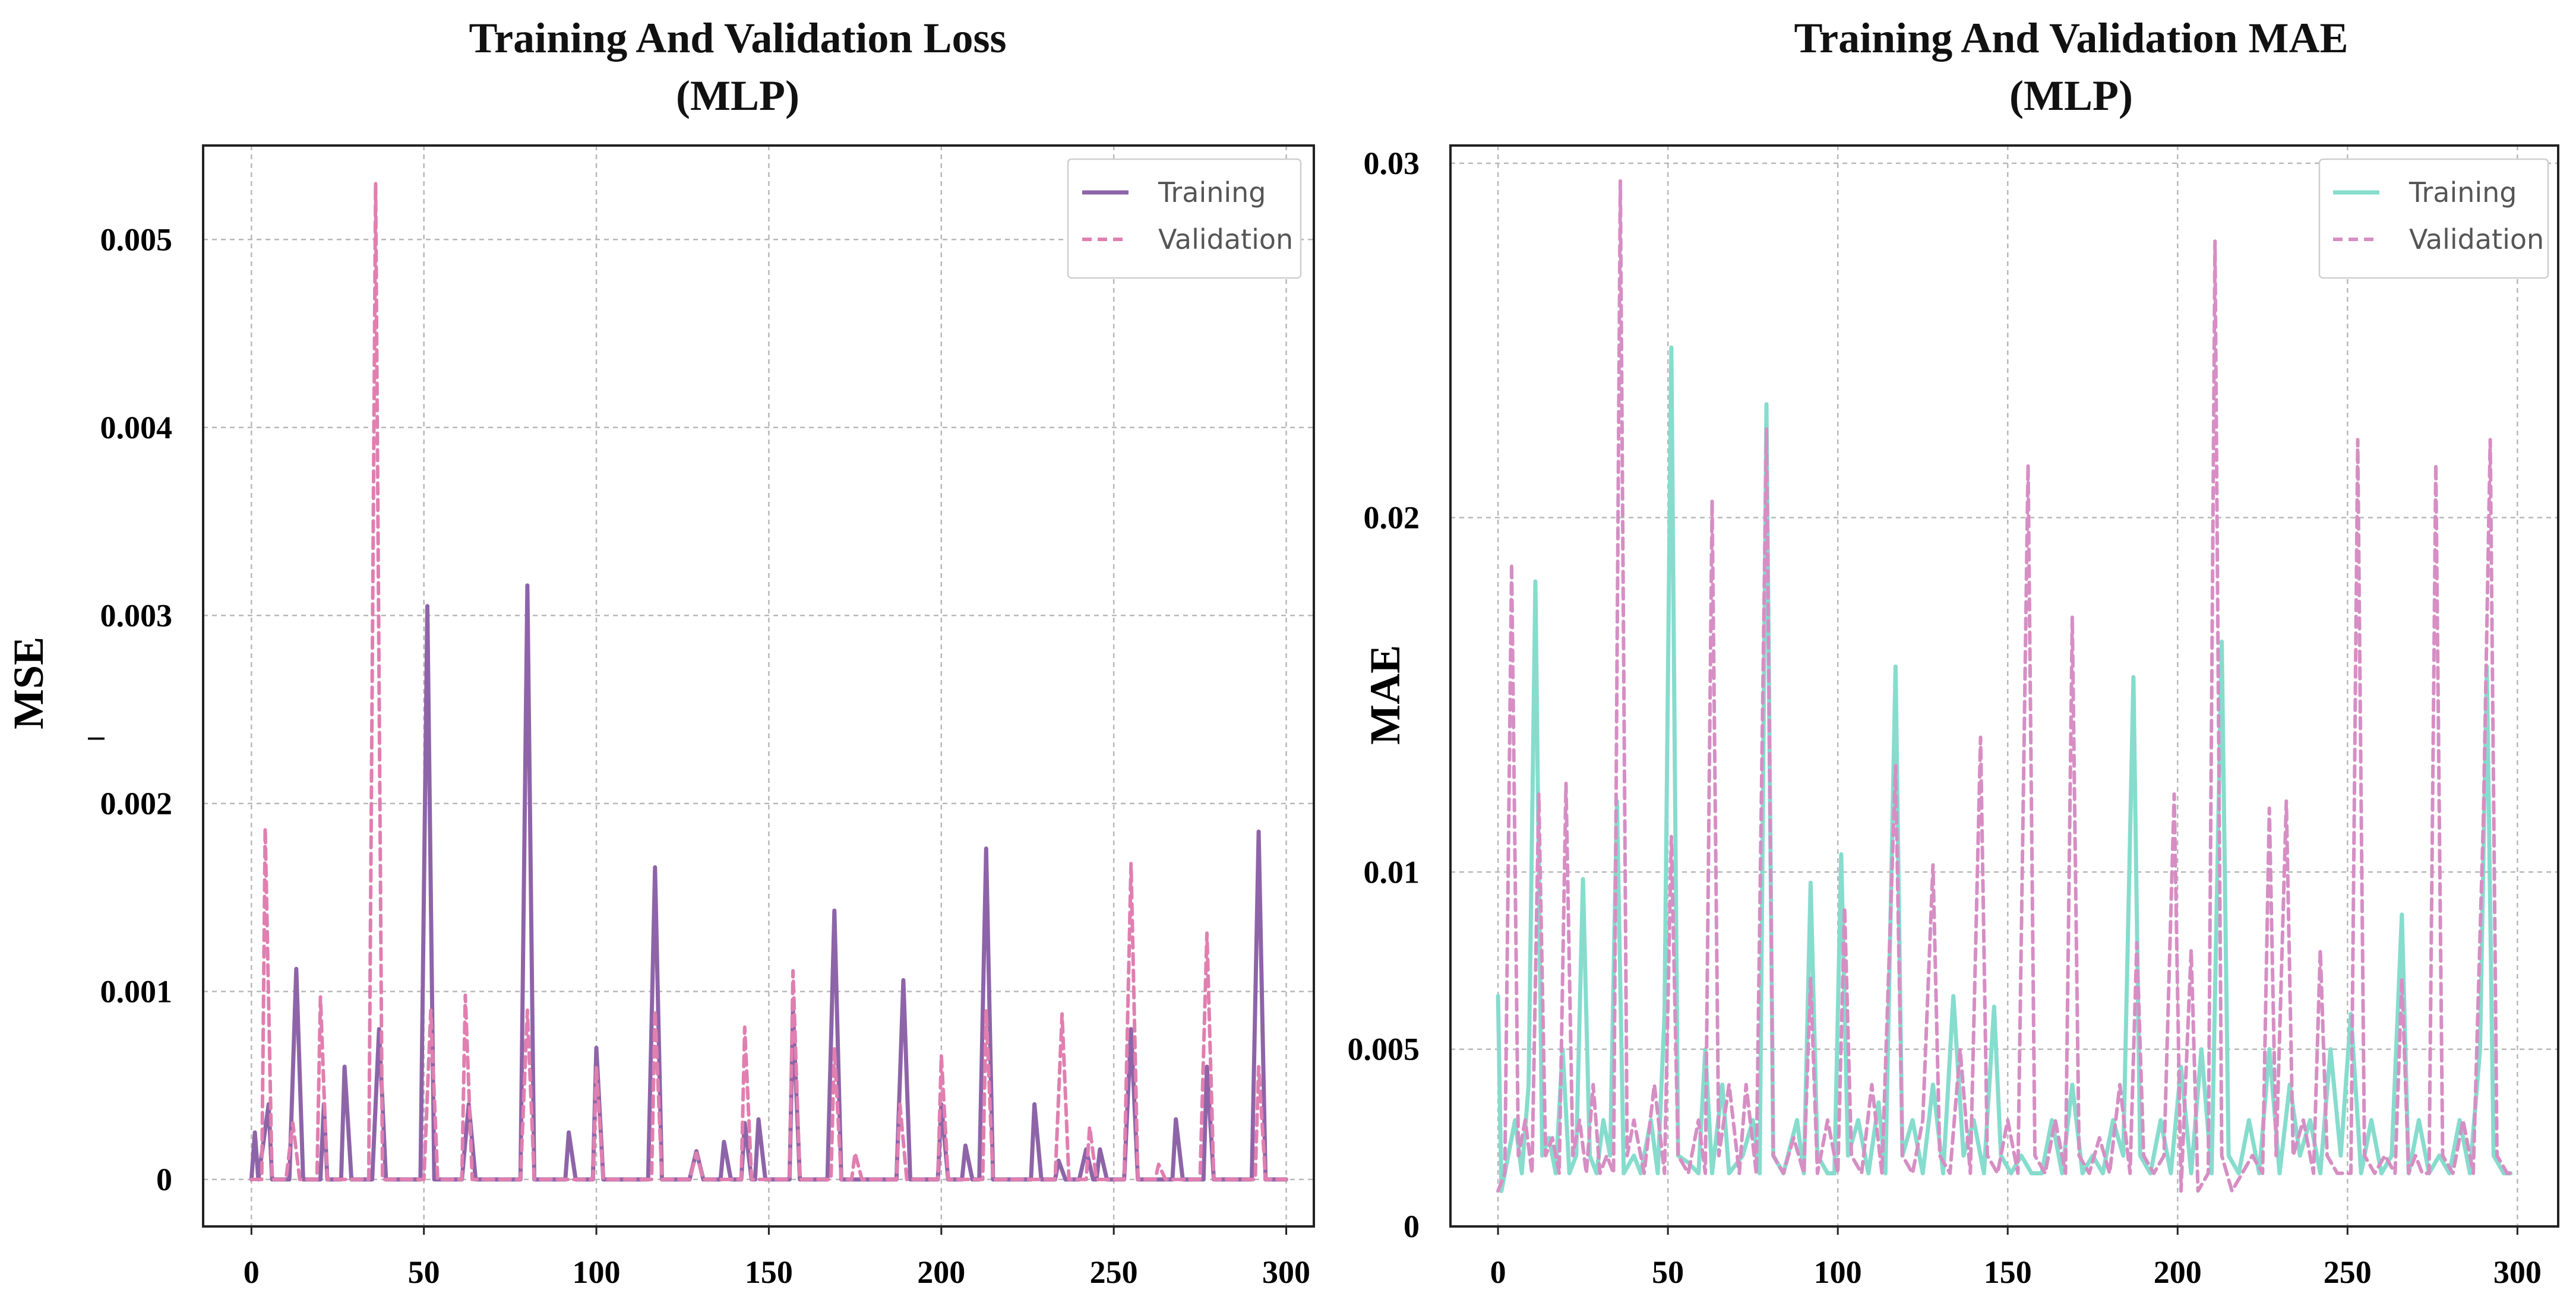  What do you see at coordinates (2463, 192) in the screenshot?
I see `mae-legend-training-label: Training` at bounding box center [2463, 192].